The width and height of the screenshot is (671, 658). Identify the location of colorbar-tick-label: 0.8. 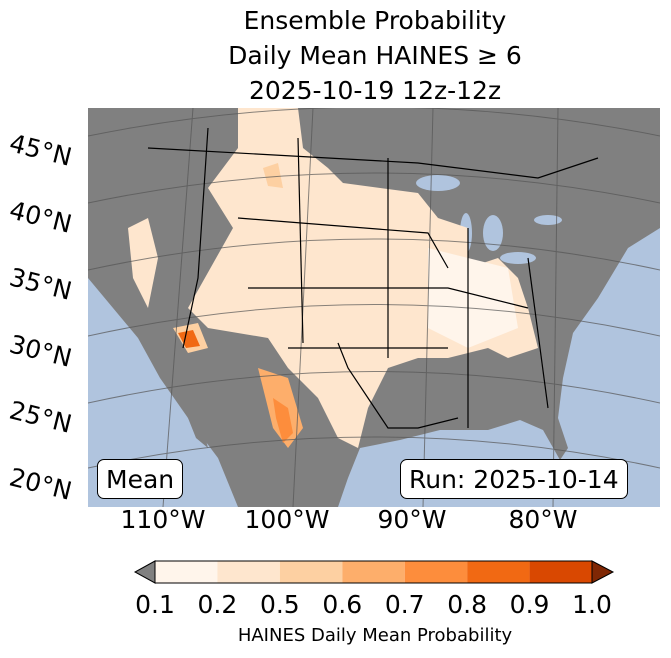
(467, 604).